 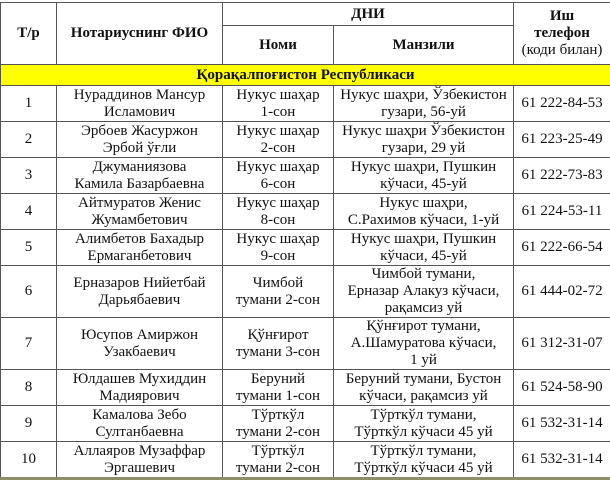 I want to click on phone-line: 61 224-53-11, so click(x=562, y=211).